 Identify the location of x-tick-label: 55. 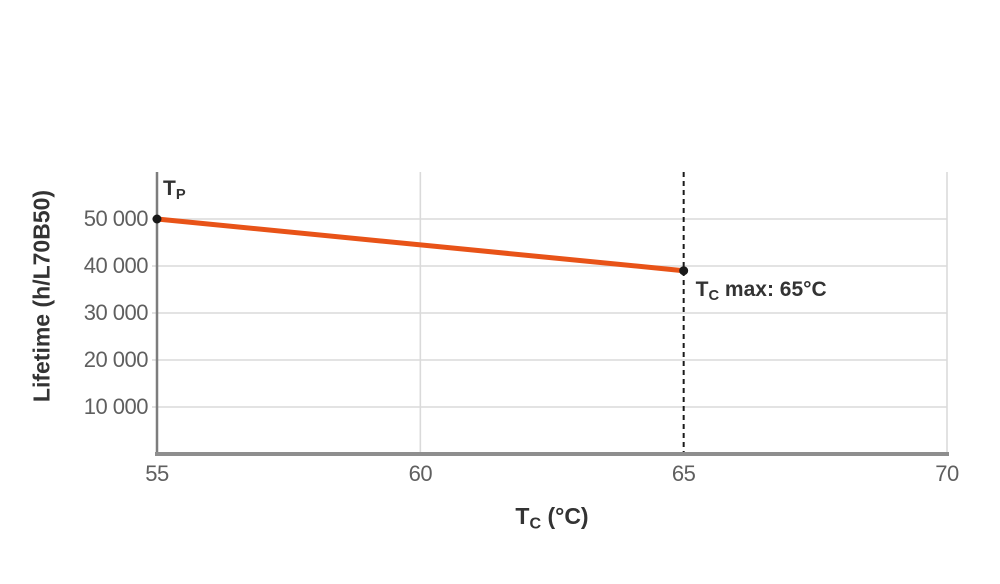
(157, 473).